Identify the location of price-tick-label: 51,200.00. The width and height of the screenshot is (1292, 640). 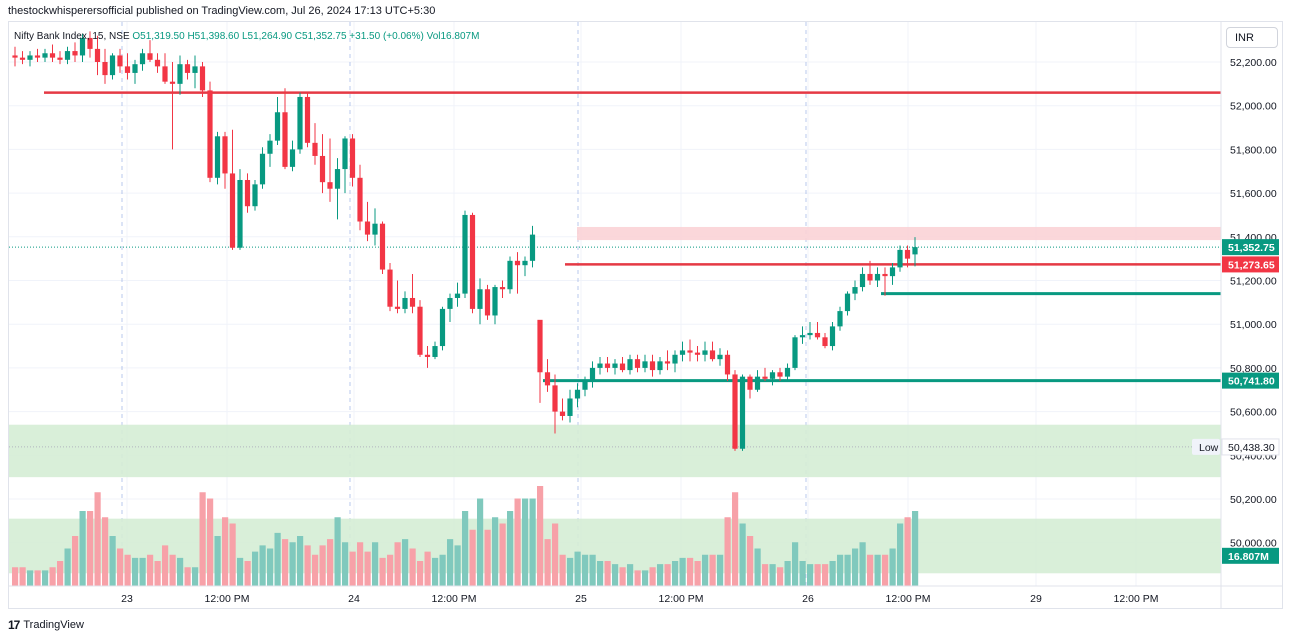
(1253, 282).